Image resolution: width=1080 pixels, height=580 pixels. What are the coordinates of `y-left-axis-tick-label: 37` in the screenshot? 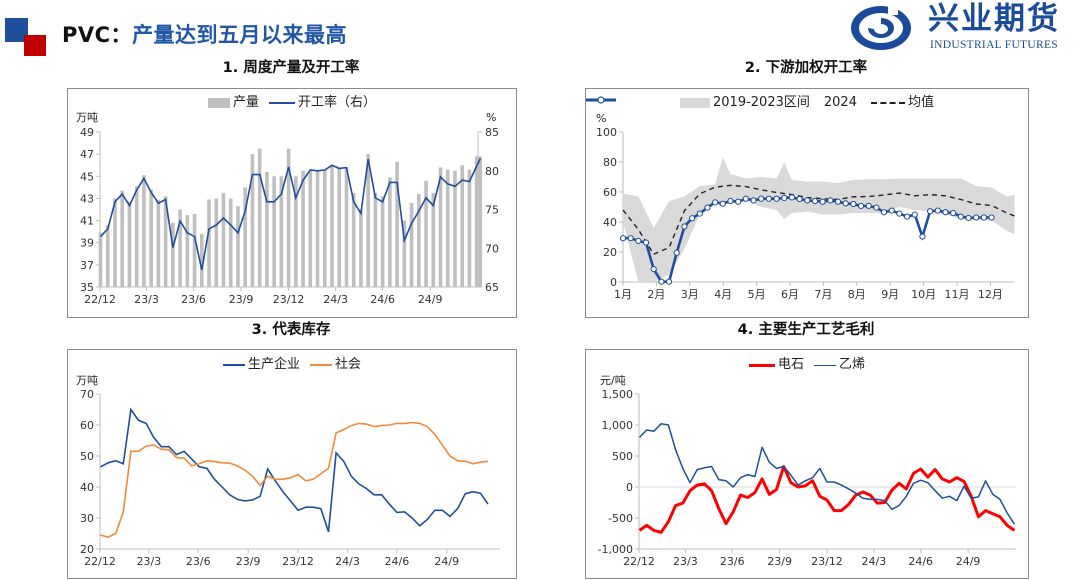 It's located at (87, 265).